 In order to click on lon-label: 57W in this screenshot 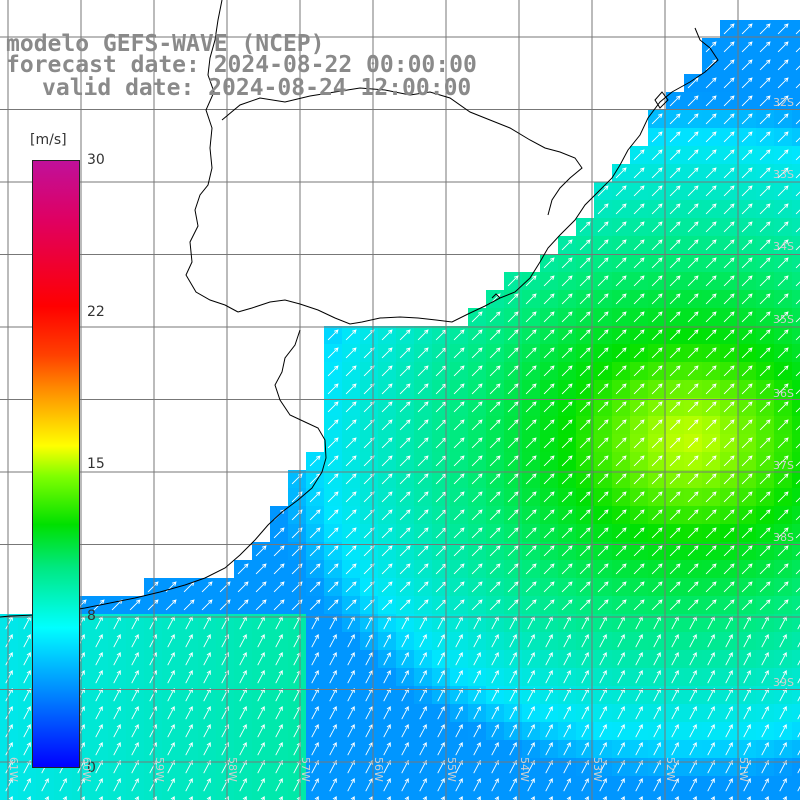, I will do `click(305, 769)`.